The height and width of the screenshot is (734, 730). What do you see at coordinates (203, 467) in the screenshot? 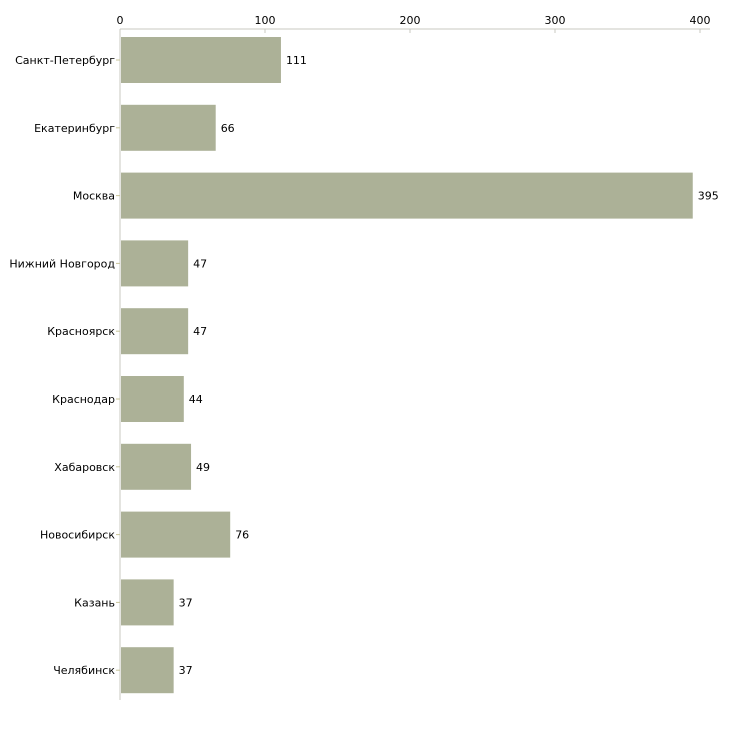
I see `data-label: 49` at bounding box center [203, 467].